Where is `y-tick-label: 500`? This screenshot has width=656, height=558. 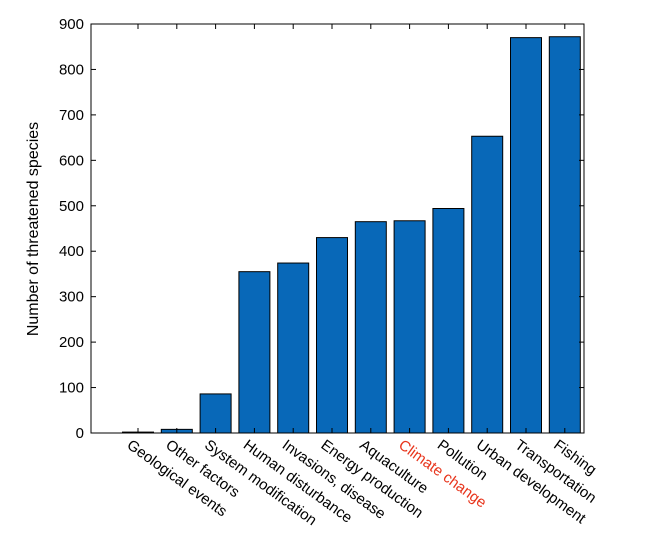 y-tick-label: 500 is located at coordinates (71, 206).